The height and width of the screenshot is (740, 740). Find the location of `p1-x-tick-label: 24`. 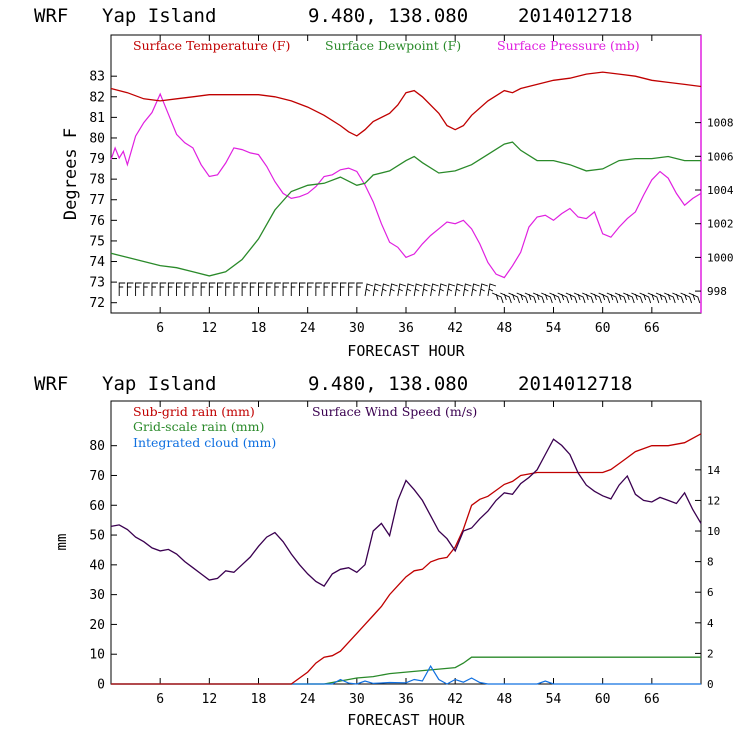

p1-x-tick-label: 24 is located at coordinates (308, 328).